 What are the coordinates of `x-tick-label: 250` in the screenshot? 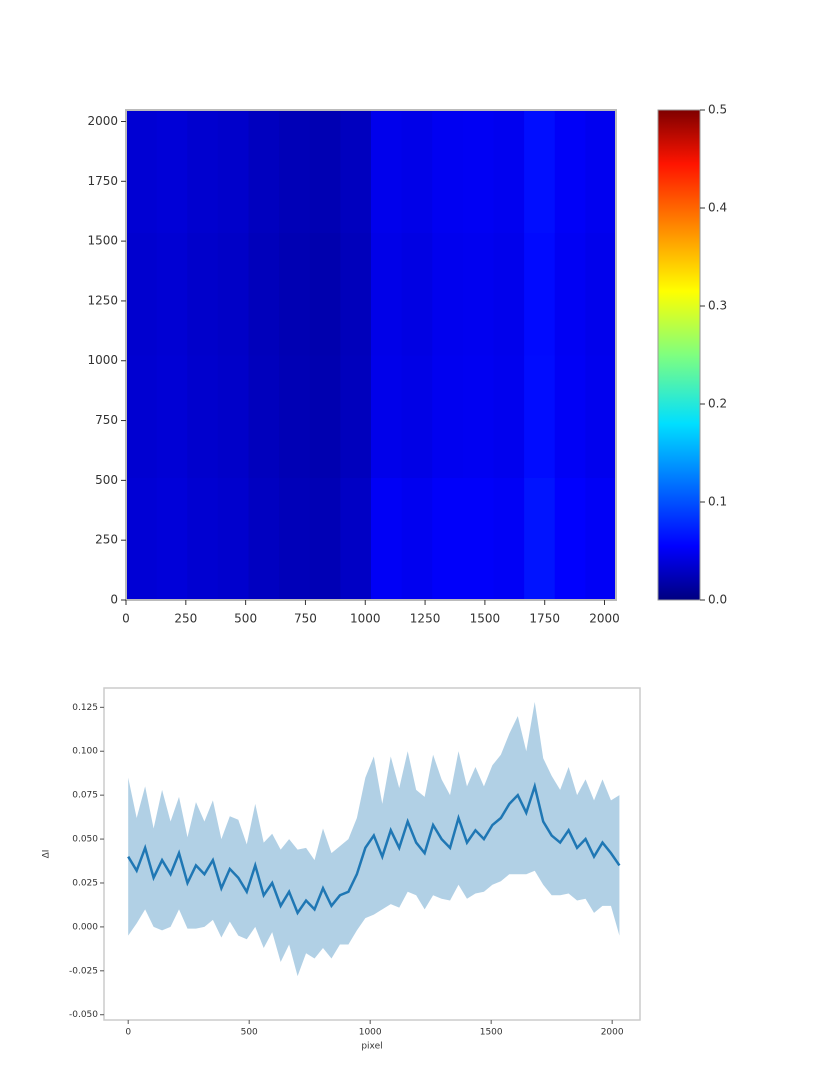 It's located at (185, 619).